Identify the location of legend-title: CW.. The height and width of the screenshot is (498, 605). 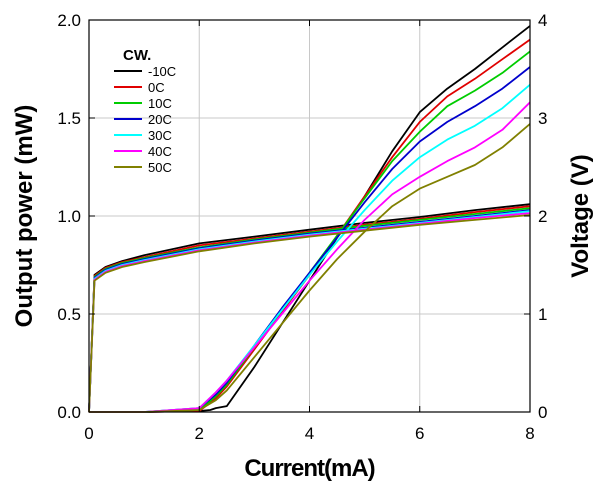
(137, 55).